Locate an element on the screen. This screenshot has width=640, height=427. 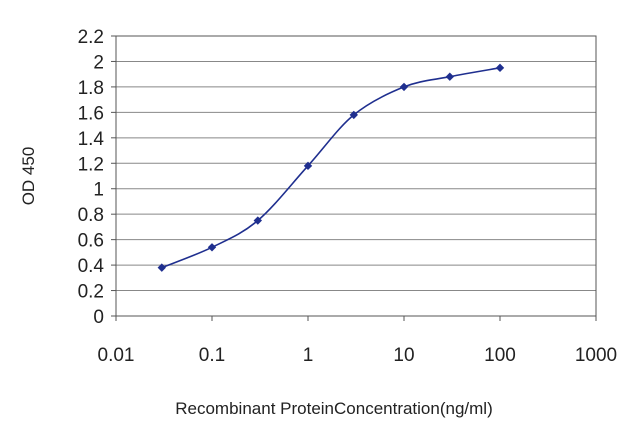
x-tick-label: 10 is located at coordinates (403, 355).